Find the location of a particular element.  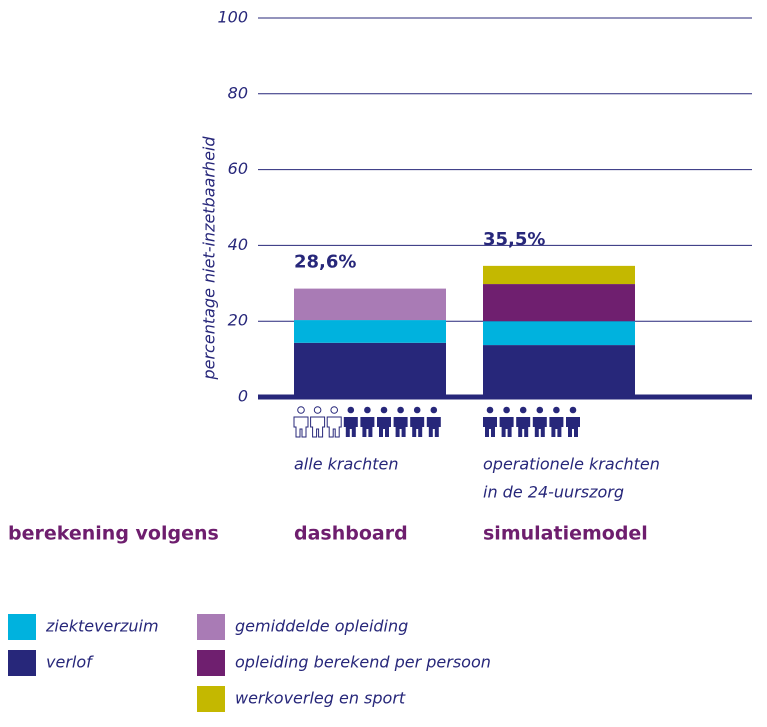

legend-label: gemiddelde opleiding is located at coordinates (321, 626).